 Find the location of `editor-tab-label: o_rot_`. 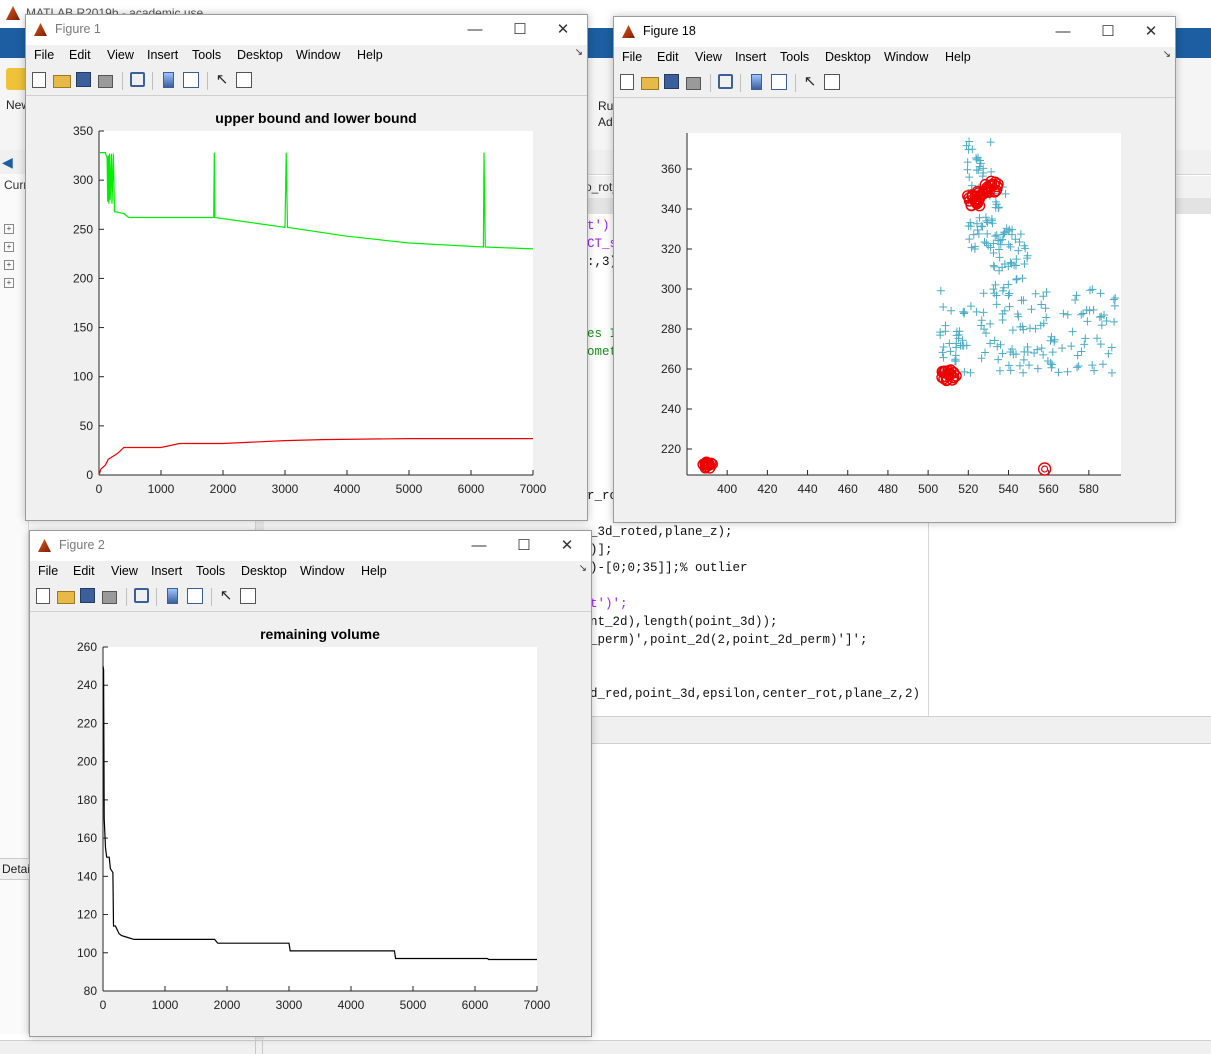

editor-tab-label: o_rot_ is located at coordinates (602, 187).